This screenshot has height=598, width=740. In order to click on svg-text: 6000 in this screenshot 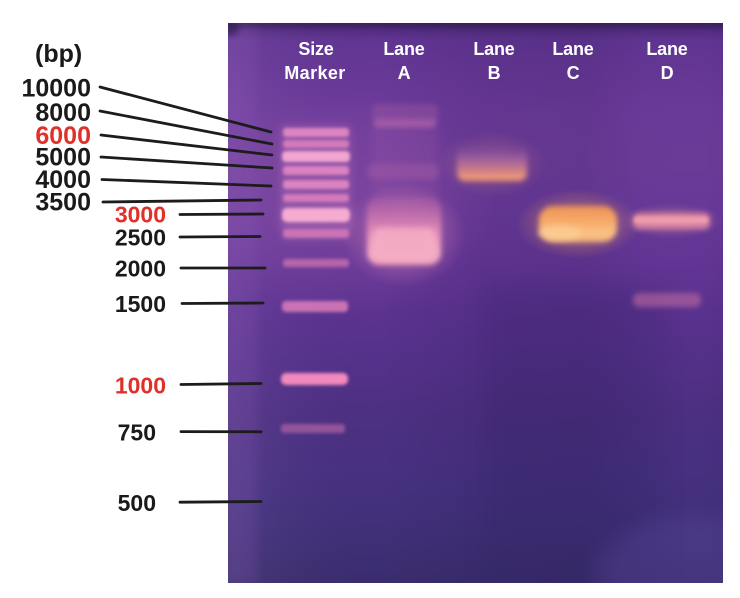, I will do `click(63, 136)`.